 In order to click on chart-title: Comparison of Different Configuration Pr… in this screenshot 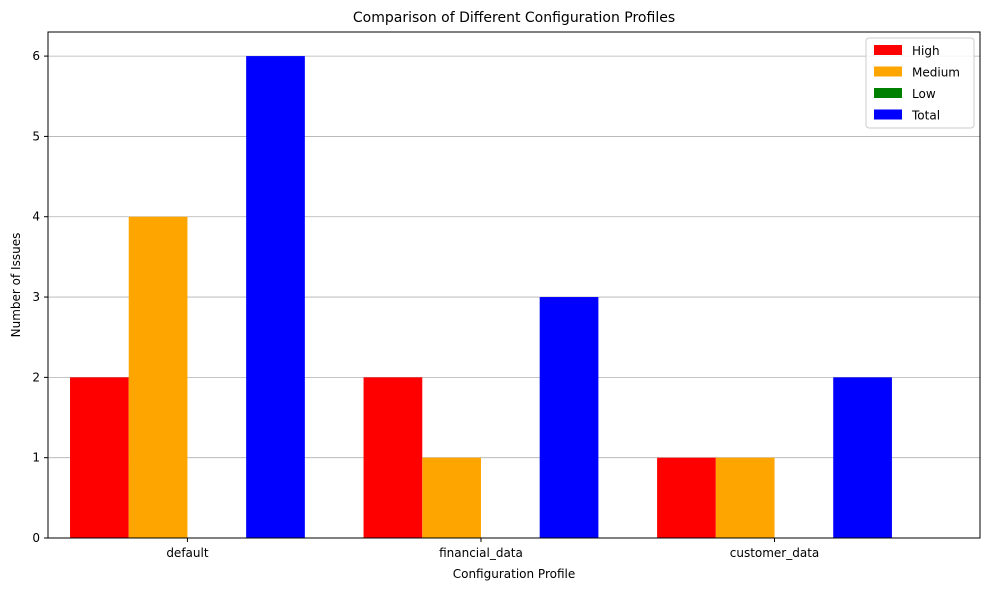, I will do `click(514, 18)`.